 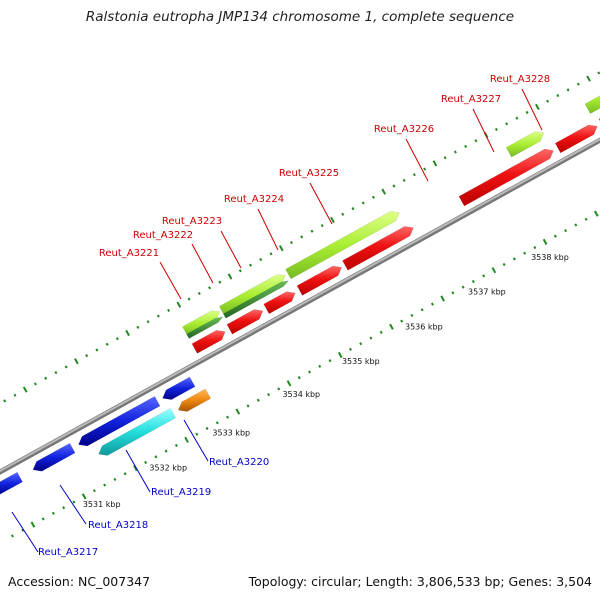 What do you see at coordinates (550, 257) in the screenshot?
I see `kbp-label: 3538 kbp` at bounding box center [550, 257].